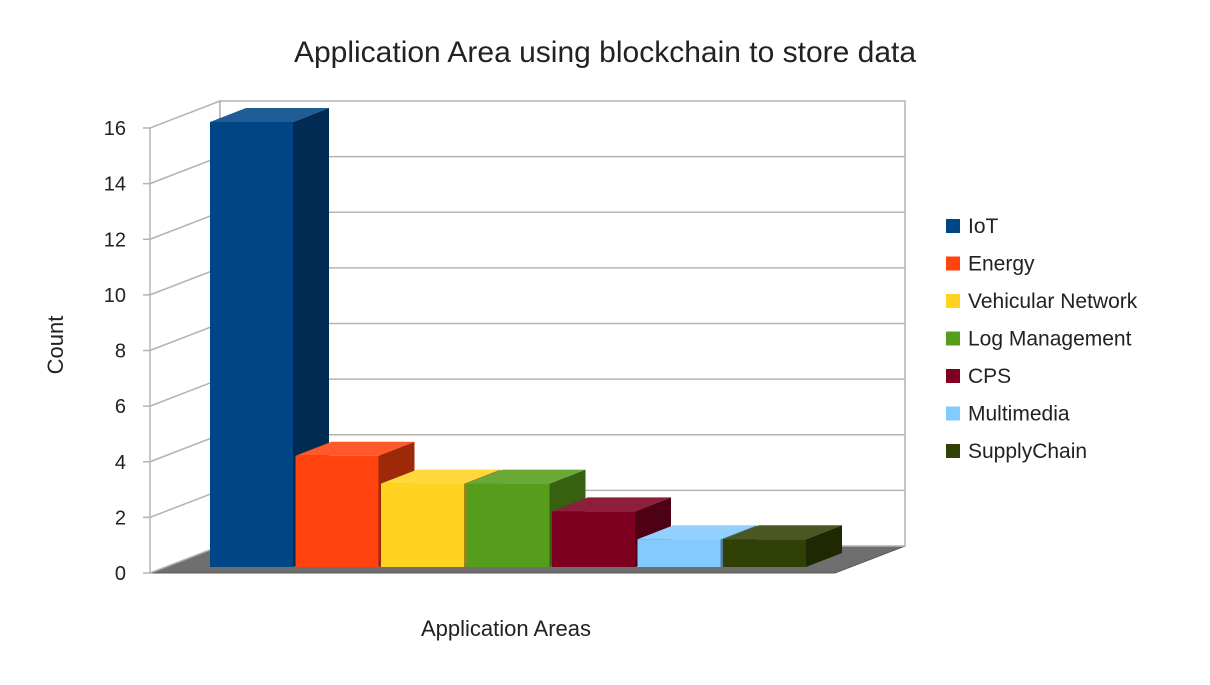  Describe the element at coordinates (115, 296) in the screenshot. I see `y-tick-label: 10` at that location.